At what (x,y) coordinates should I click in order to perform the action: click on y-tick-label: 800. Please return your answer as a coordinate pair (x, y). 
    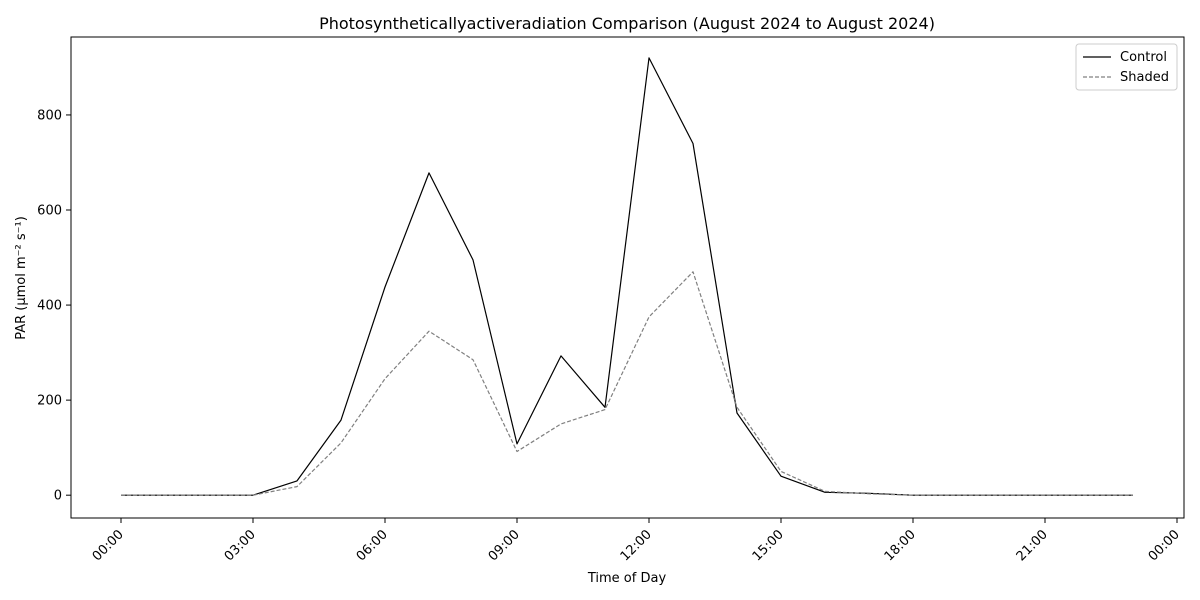
    Looking at the image, I should click on (49, 115).